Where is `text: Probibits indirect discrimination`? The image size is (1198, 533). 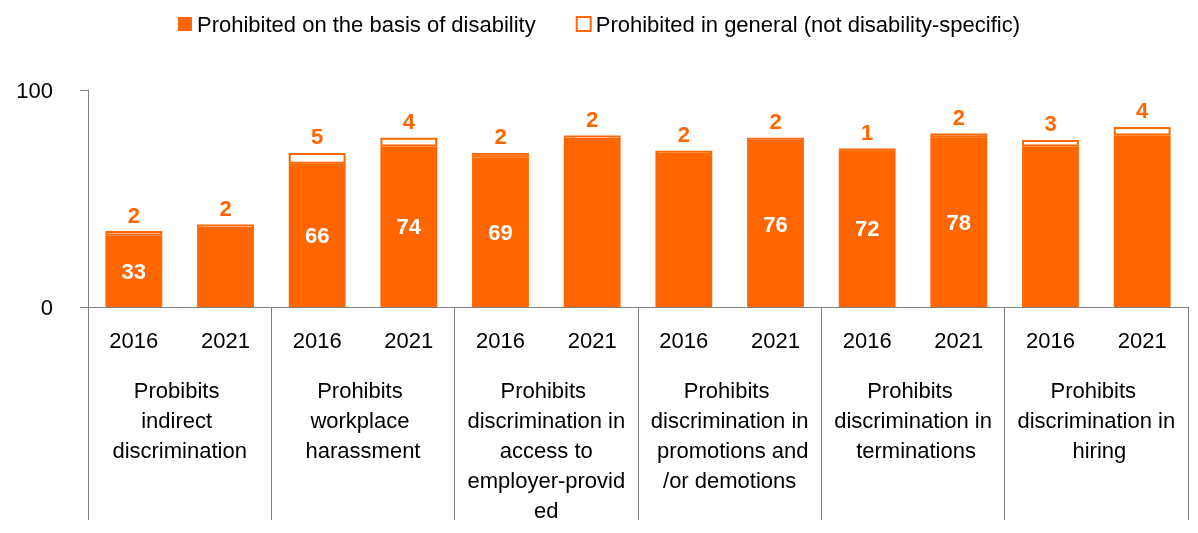
text: Probibits indirect discrimination is located at coordinates (179, 420).